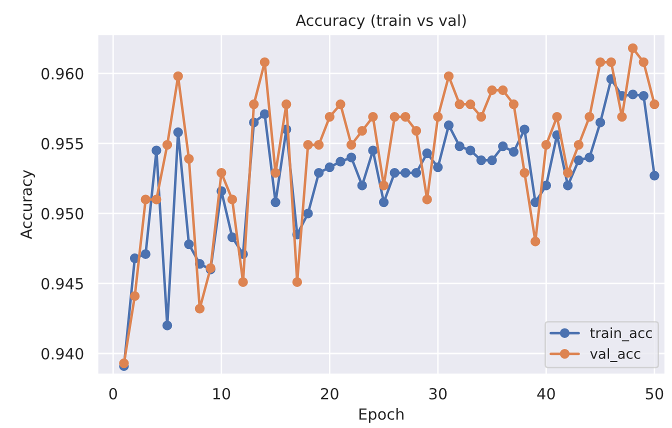 This screenshot has height=428, width=672. What do you see at coordinates (27, 205) in the screenshot?
I see `y-axis-title: Accuracy` at bounding box center [27, 205].